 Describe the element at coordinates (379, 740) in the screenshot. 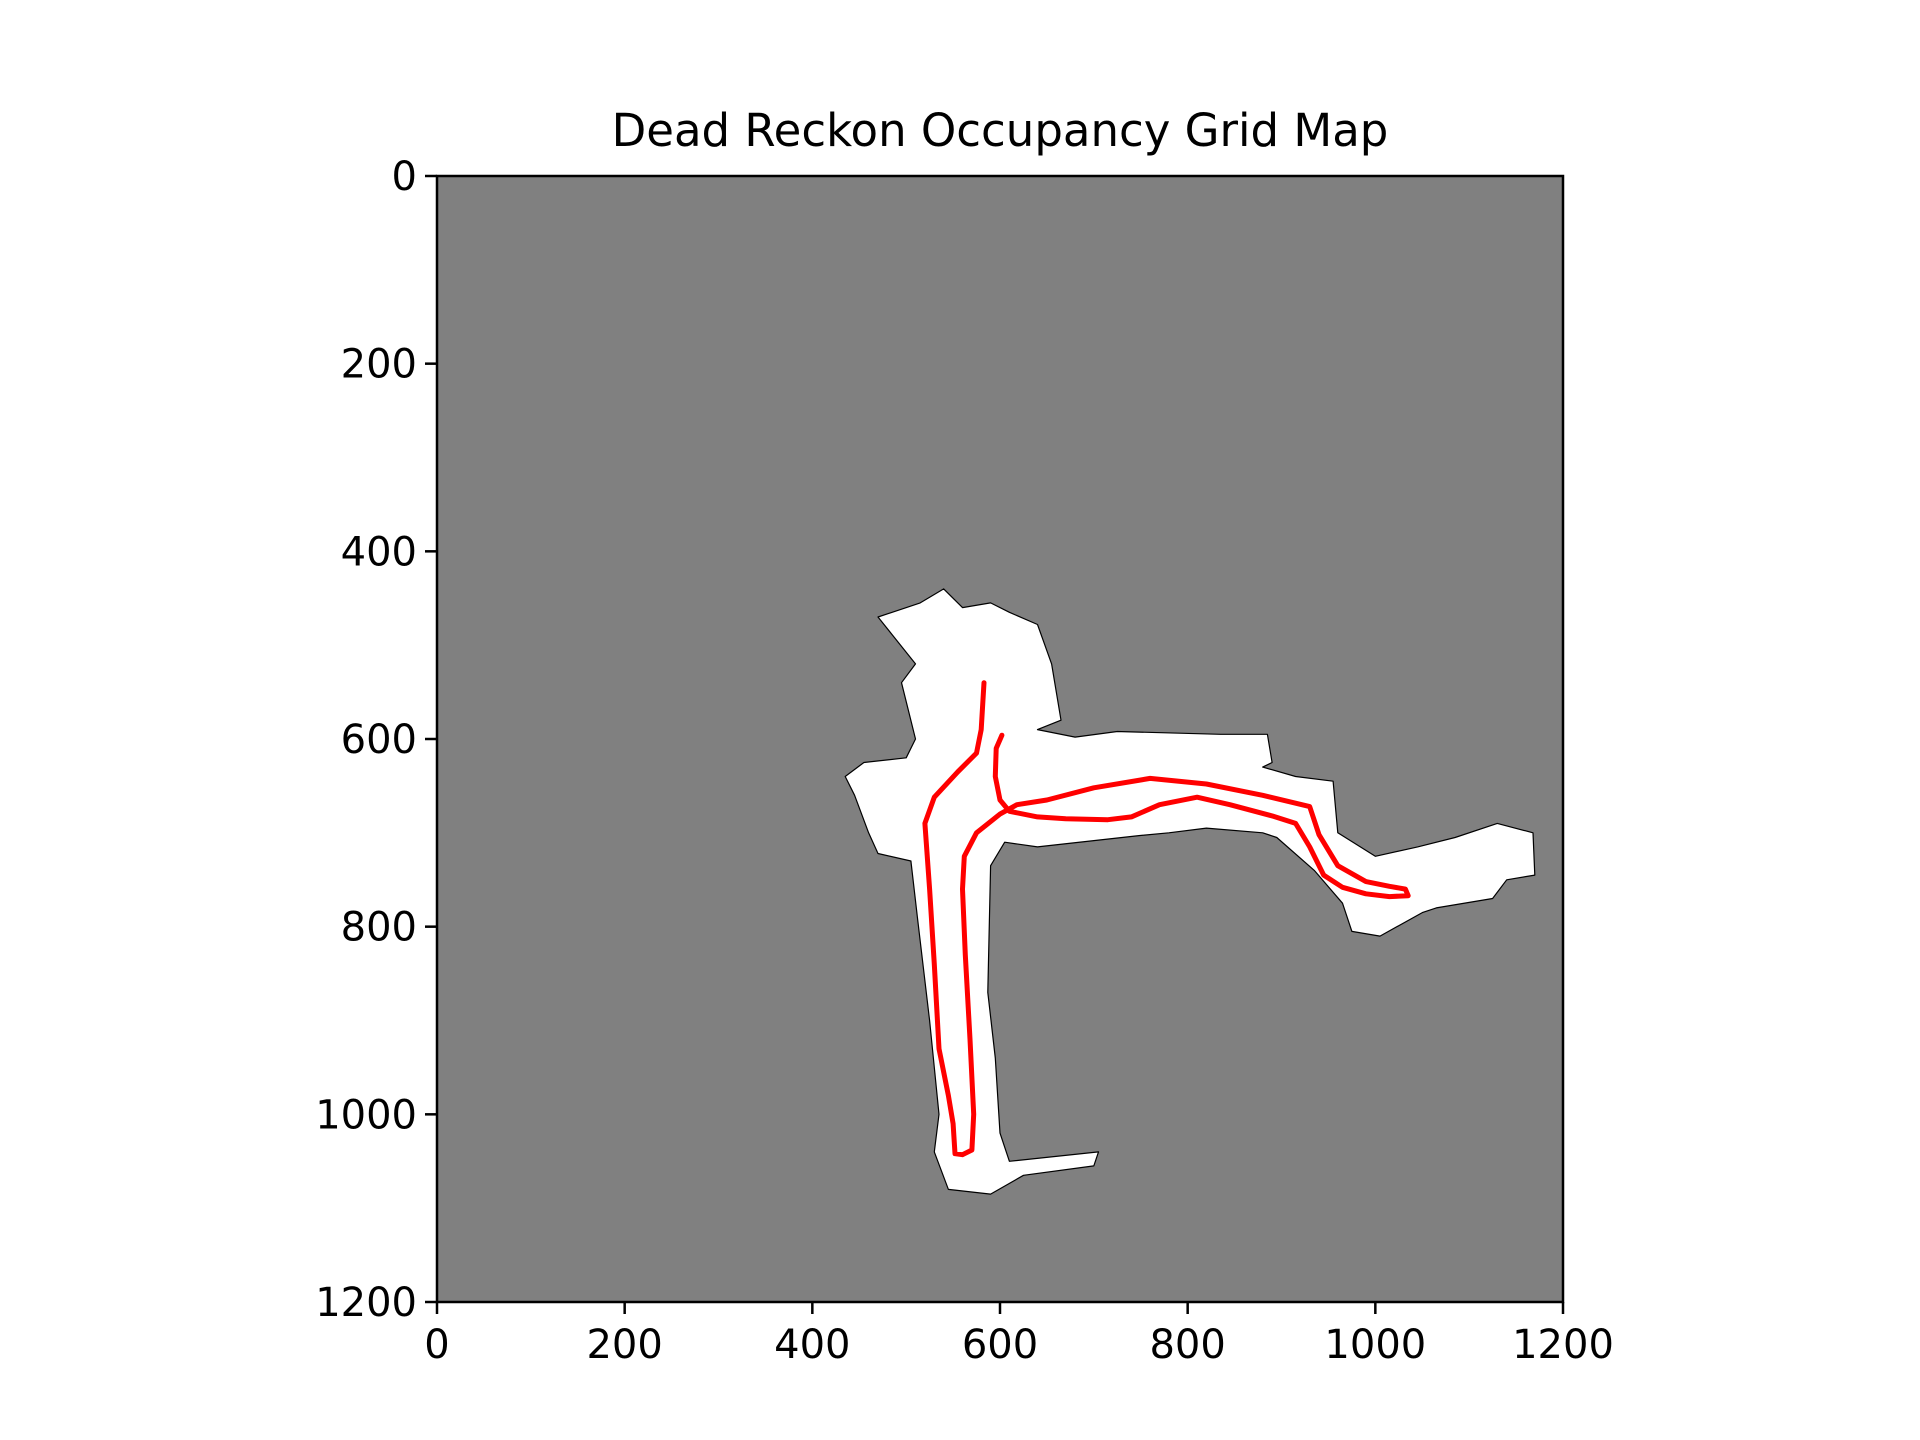

I see `y-tick-label: 600` at that location.